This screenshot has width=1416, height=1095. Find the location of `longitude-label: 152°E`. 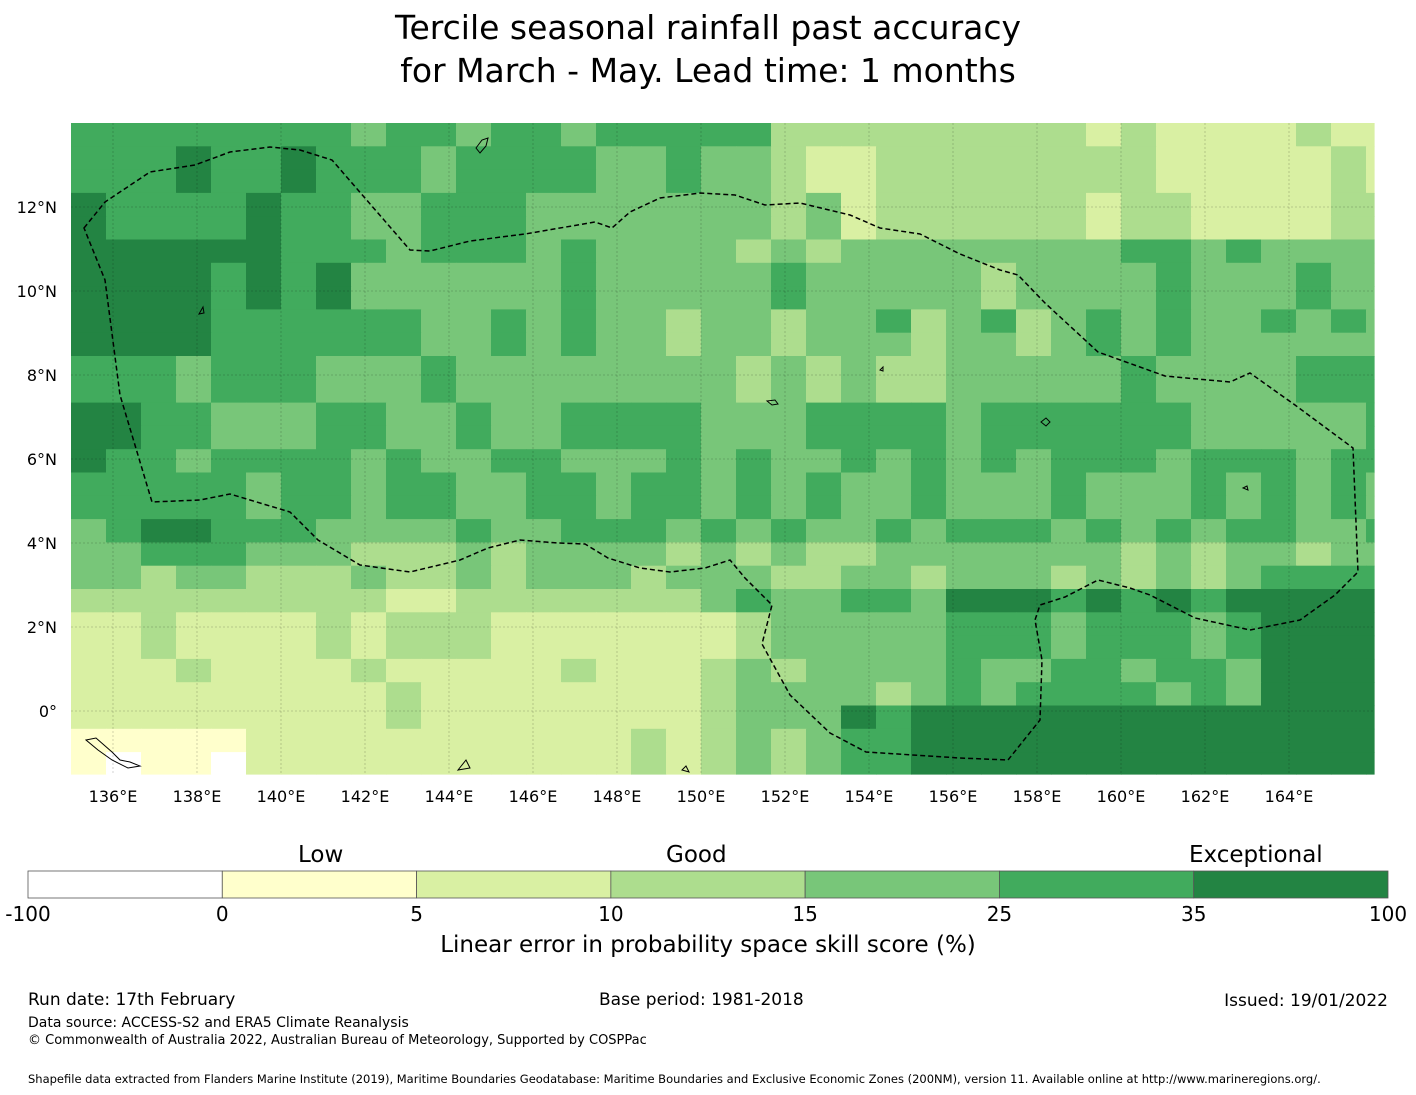

longitude-label: 152°E is located at coordinates (785, 796).